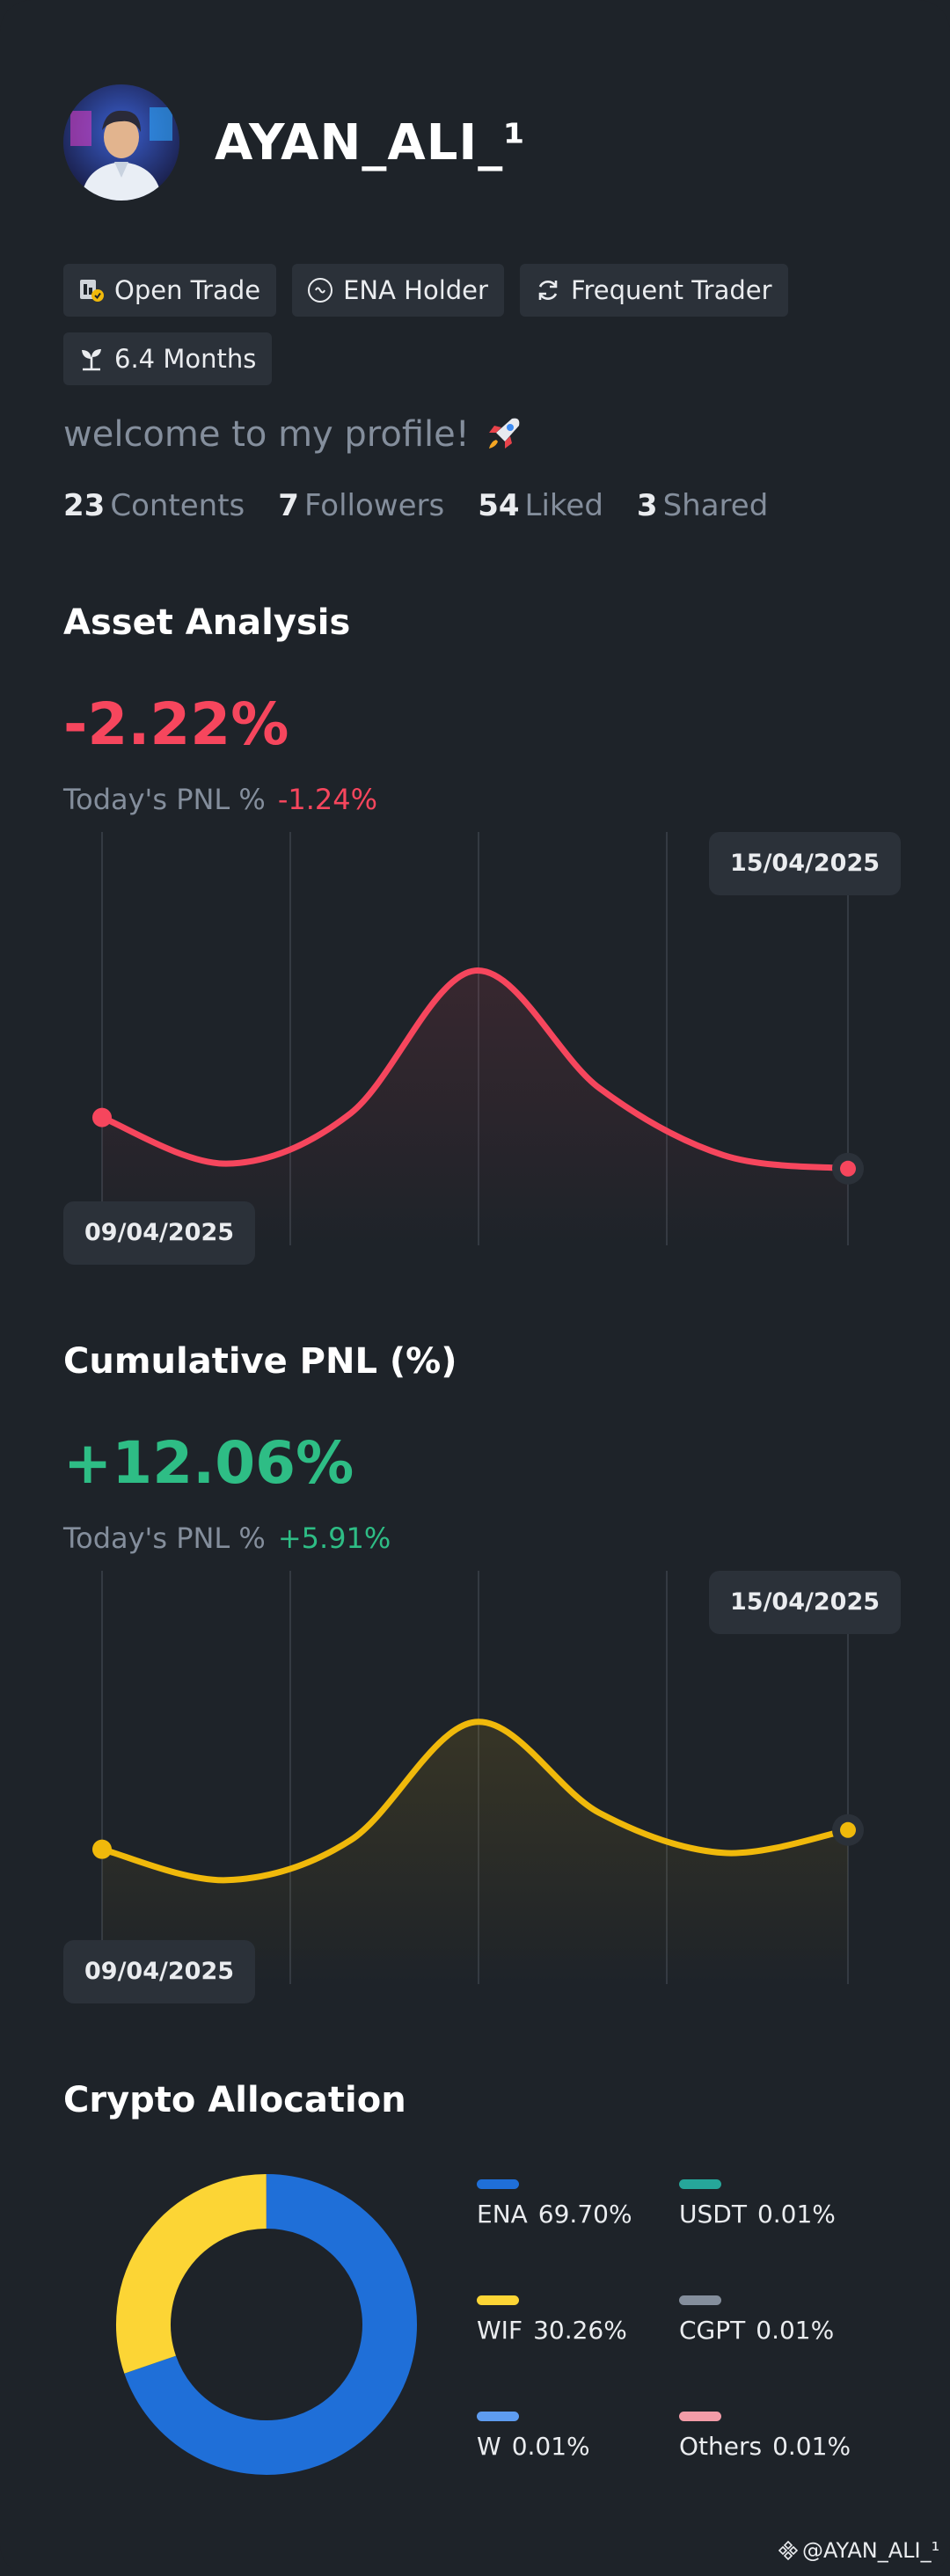  What do you see at coordinates (288, 505) in the screenshot?
I see `stat-value: 7` at bounding box center [288, 505].